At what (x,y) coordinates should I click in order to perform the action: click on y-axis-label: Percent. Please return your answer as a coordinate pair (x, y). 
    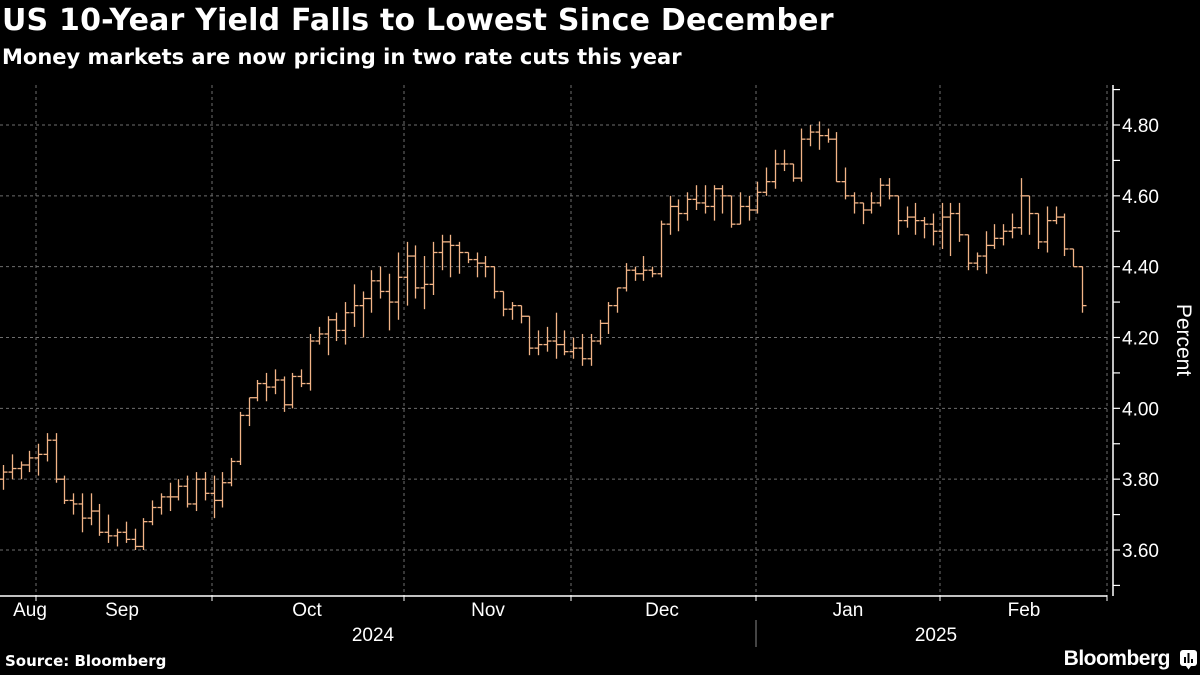
    Looking at the image, I should click on (1183, 340).